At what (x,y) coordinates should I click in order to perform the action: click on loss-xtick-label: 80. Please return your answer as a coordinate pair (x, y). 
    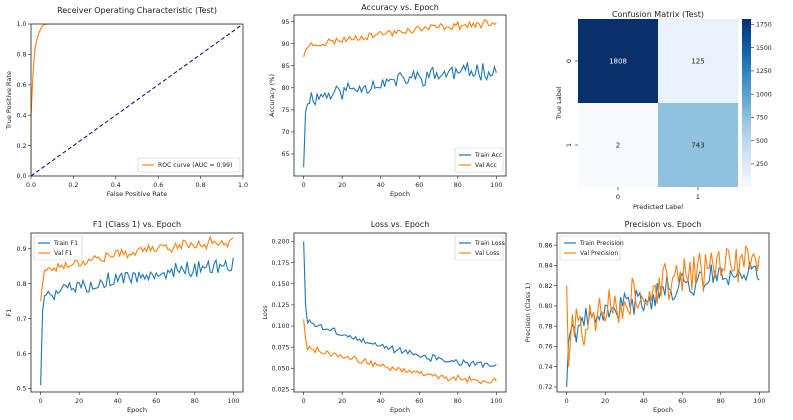
    Looking at the image, I should click on (458, 401).